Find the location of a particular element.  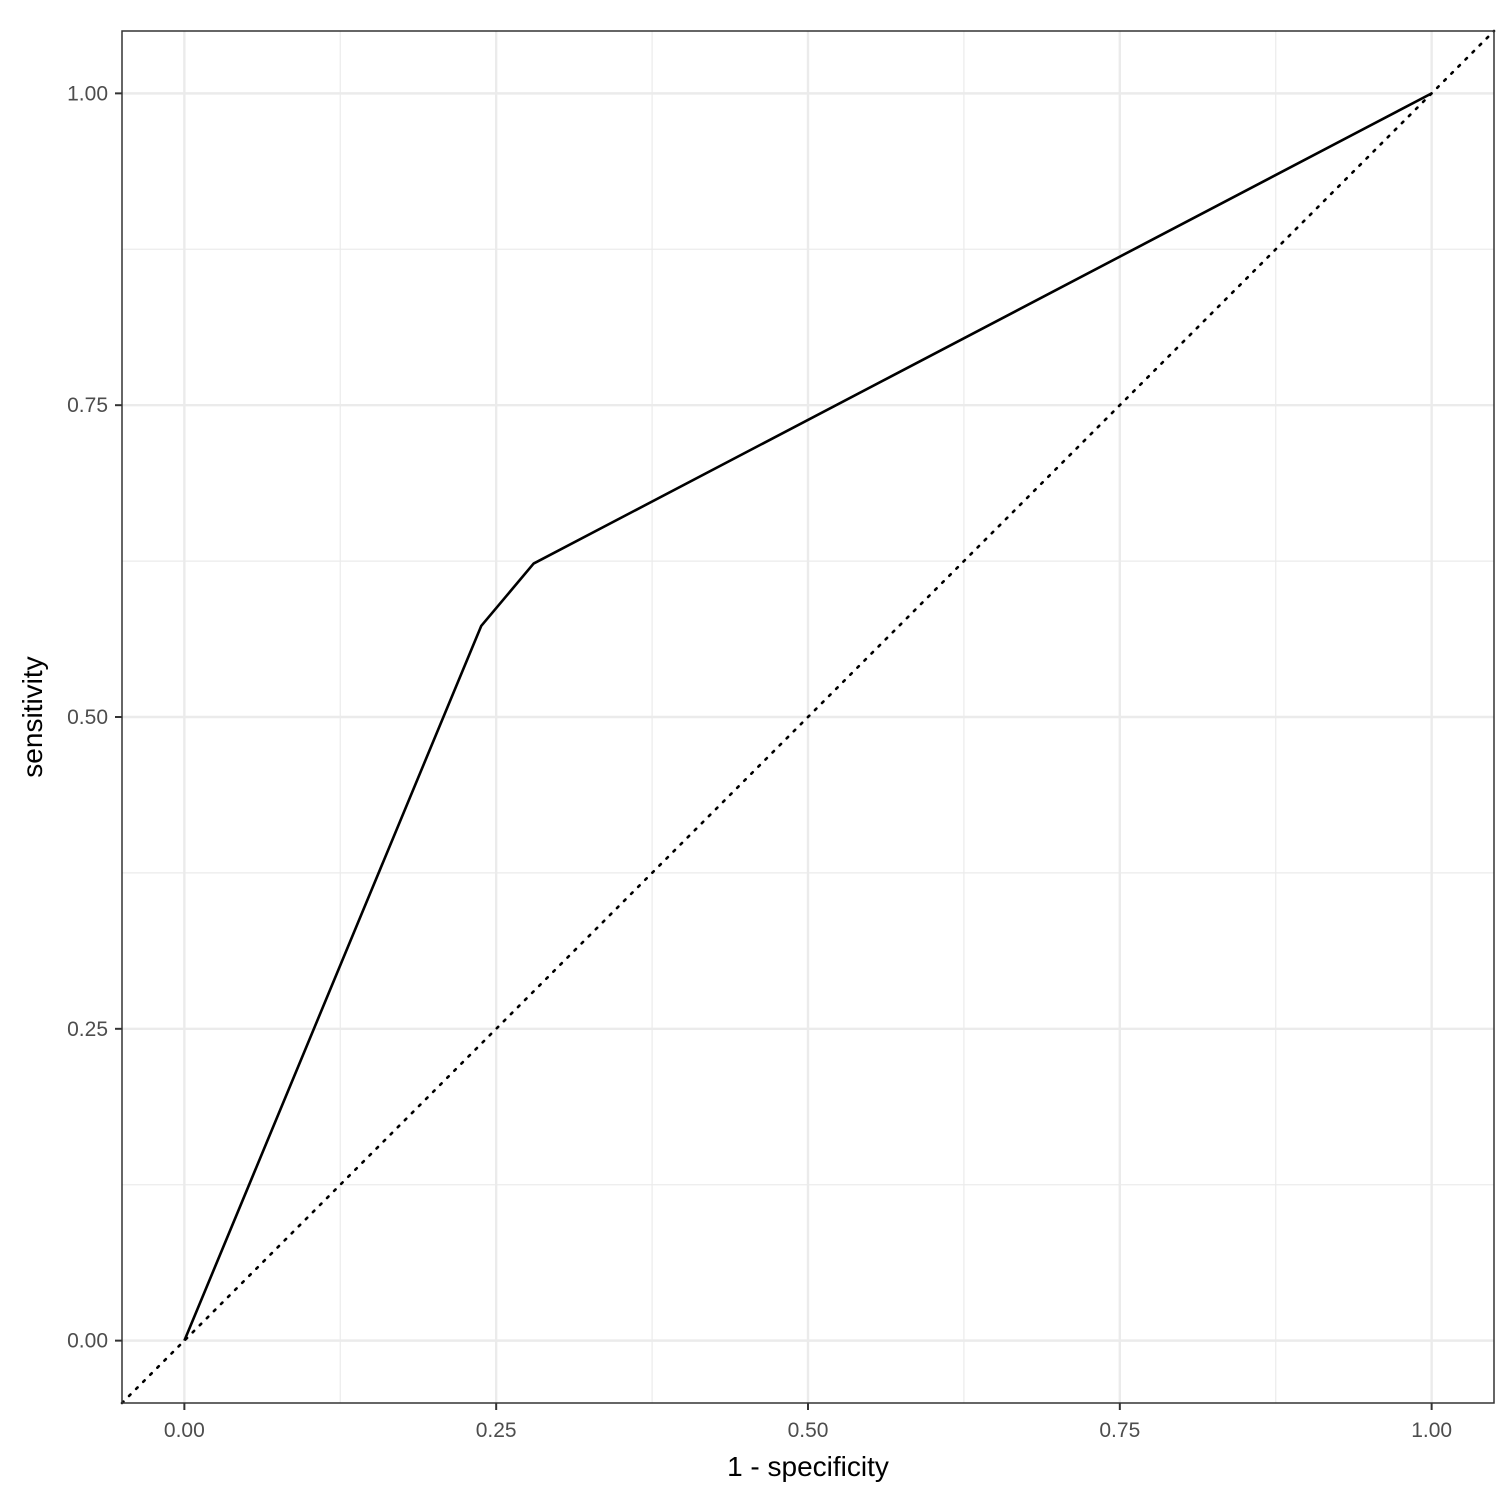

y-tick-label: 0.50 is located at coordinates (87, 717).